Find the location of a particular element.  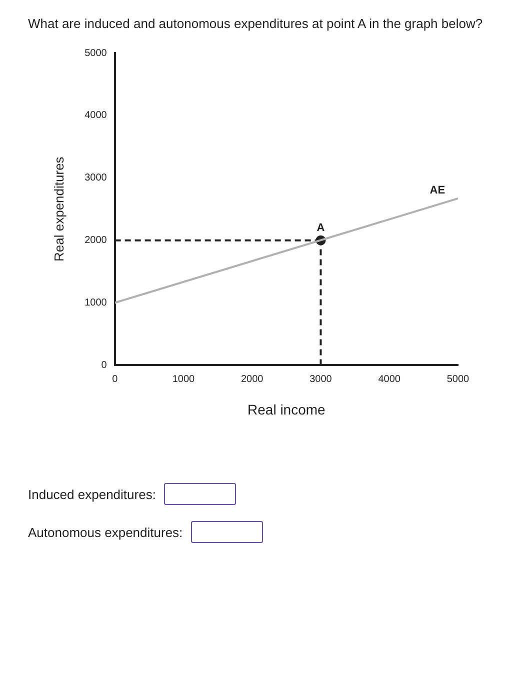

text: Induced expenditures: is located at coordinates (92, 494).